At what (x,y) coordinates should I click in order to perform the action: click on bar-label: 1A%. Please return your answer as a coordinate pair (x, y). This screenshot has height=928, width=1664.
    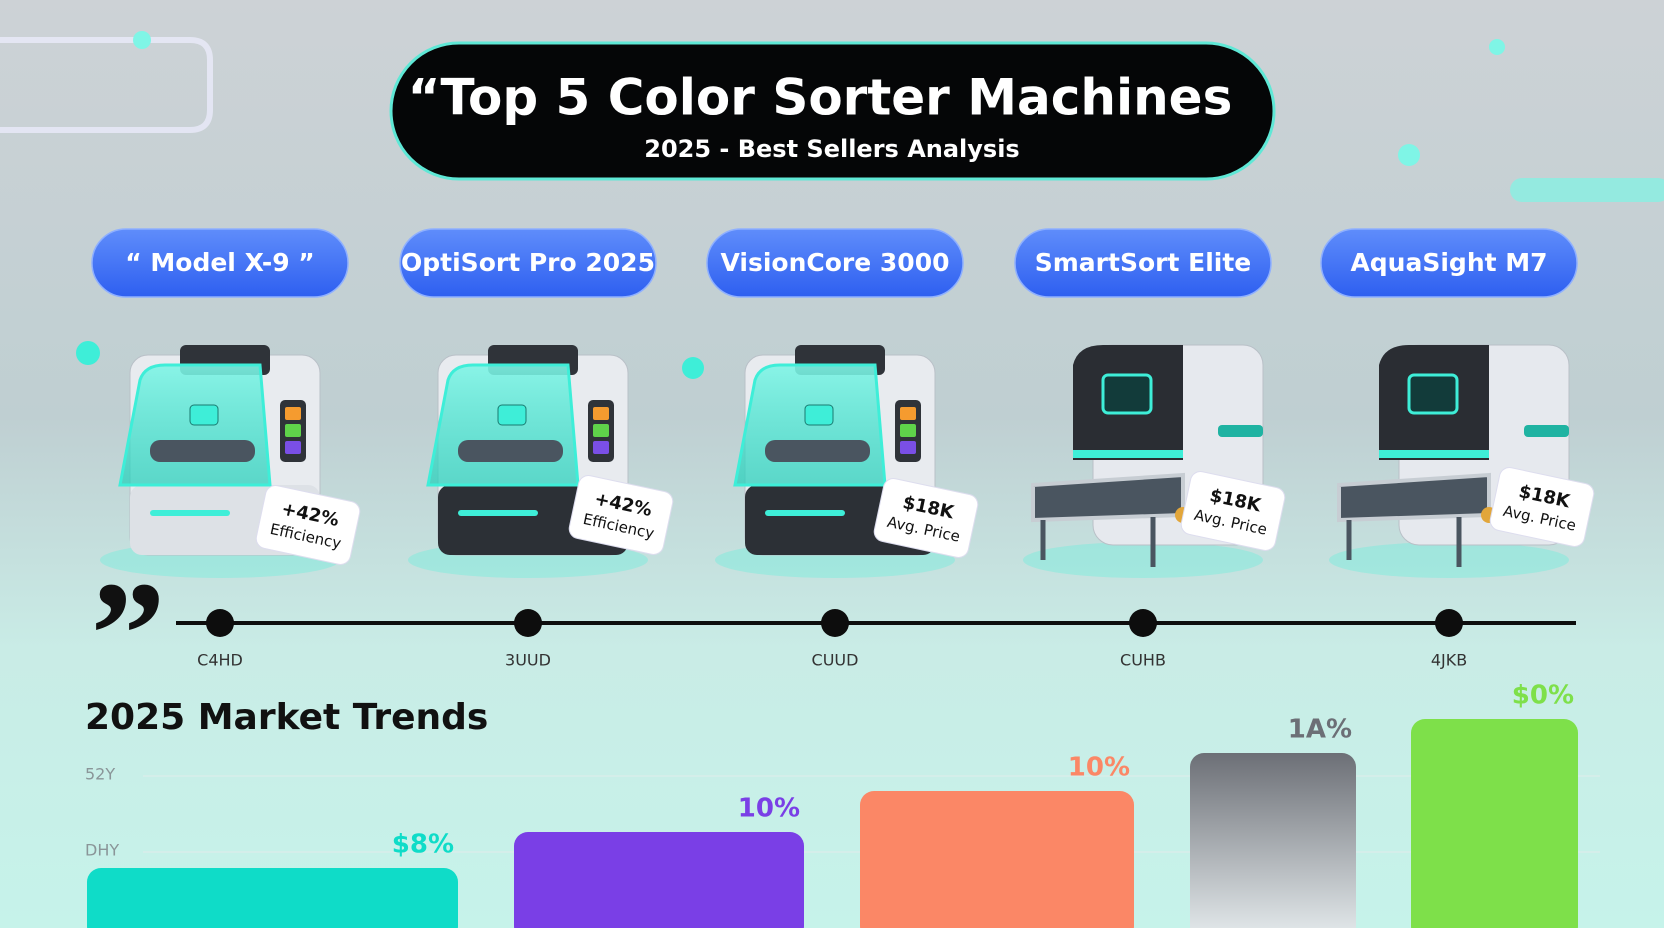
    Looking at the image, I should click on (1320, 730).